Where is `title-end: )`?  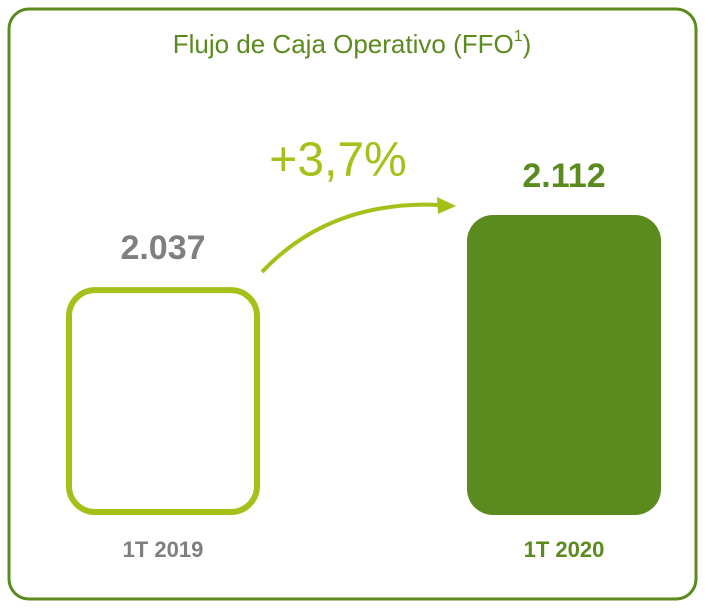
title-end: ) is located at coordinates (527, 44).